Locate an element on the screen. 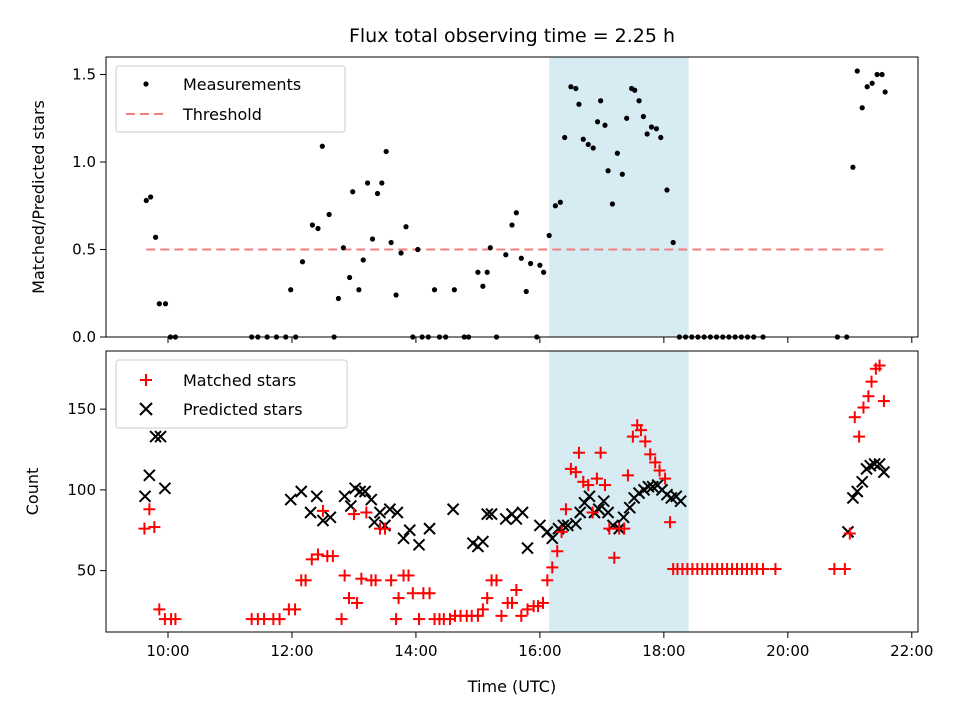 The image size is (960, 720). legend-predicted-marker is located at coordinates (146, 409).